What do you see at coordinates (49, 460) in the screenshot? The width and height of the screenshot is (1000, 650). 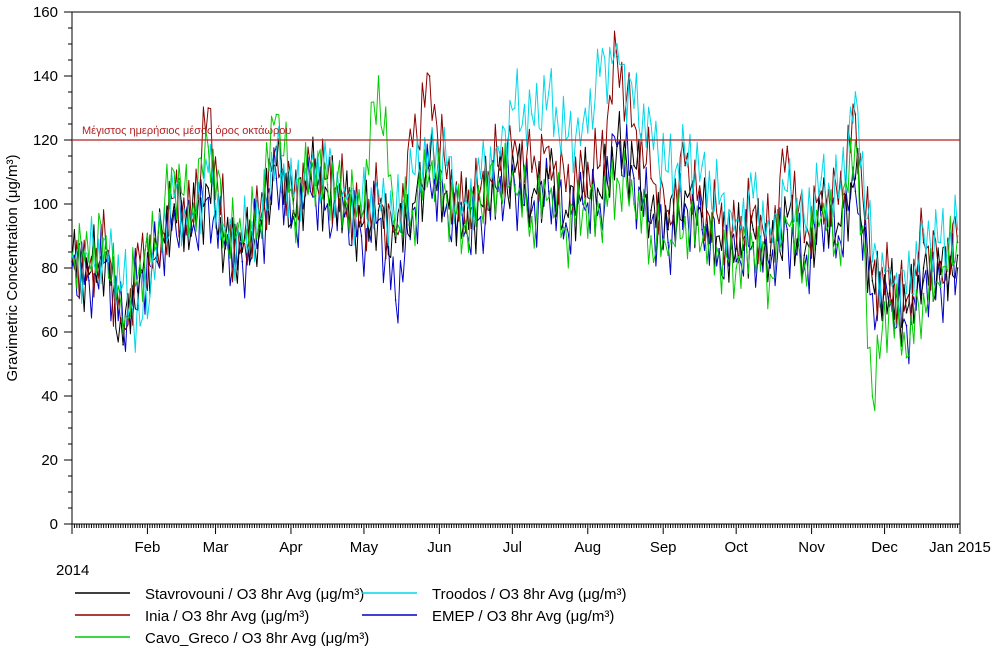 I see `y-tick-label: 20` at bounding box center [49, 460].